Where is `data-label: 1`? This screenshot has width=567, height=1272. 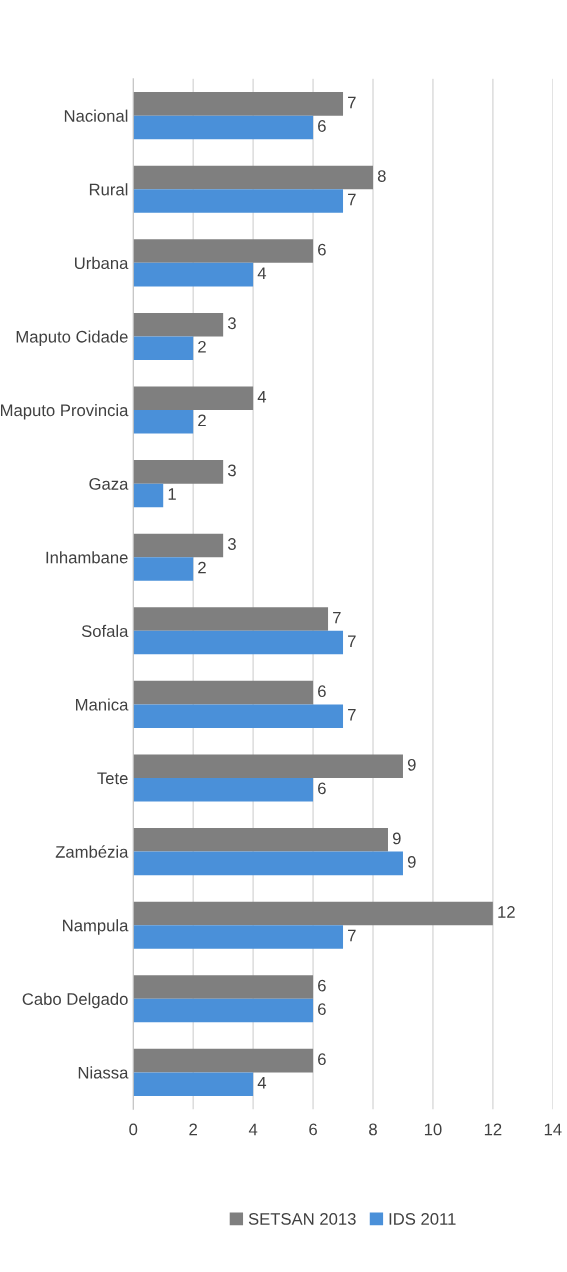
data-label: 1 is located at coordinates (172, 494).